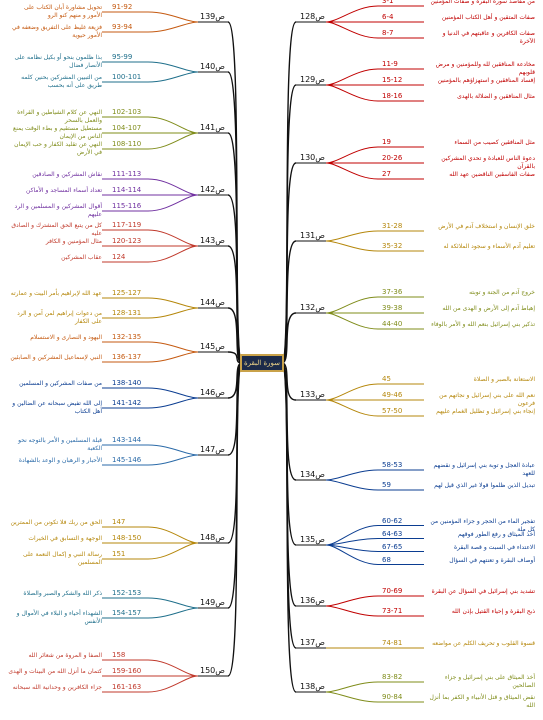 This screenshot has width=543, height=720. What do you see at coordinates (483, 591) in the screenshot?
I see `topic-description: تشديد بني إسرائيل في السؤال عن البقرة` at bounding box center [483, 591].